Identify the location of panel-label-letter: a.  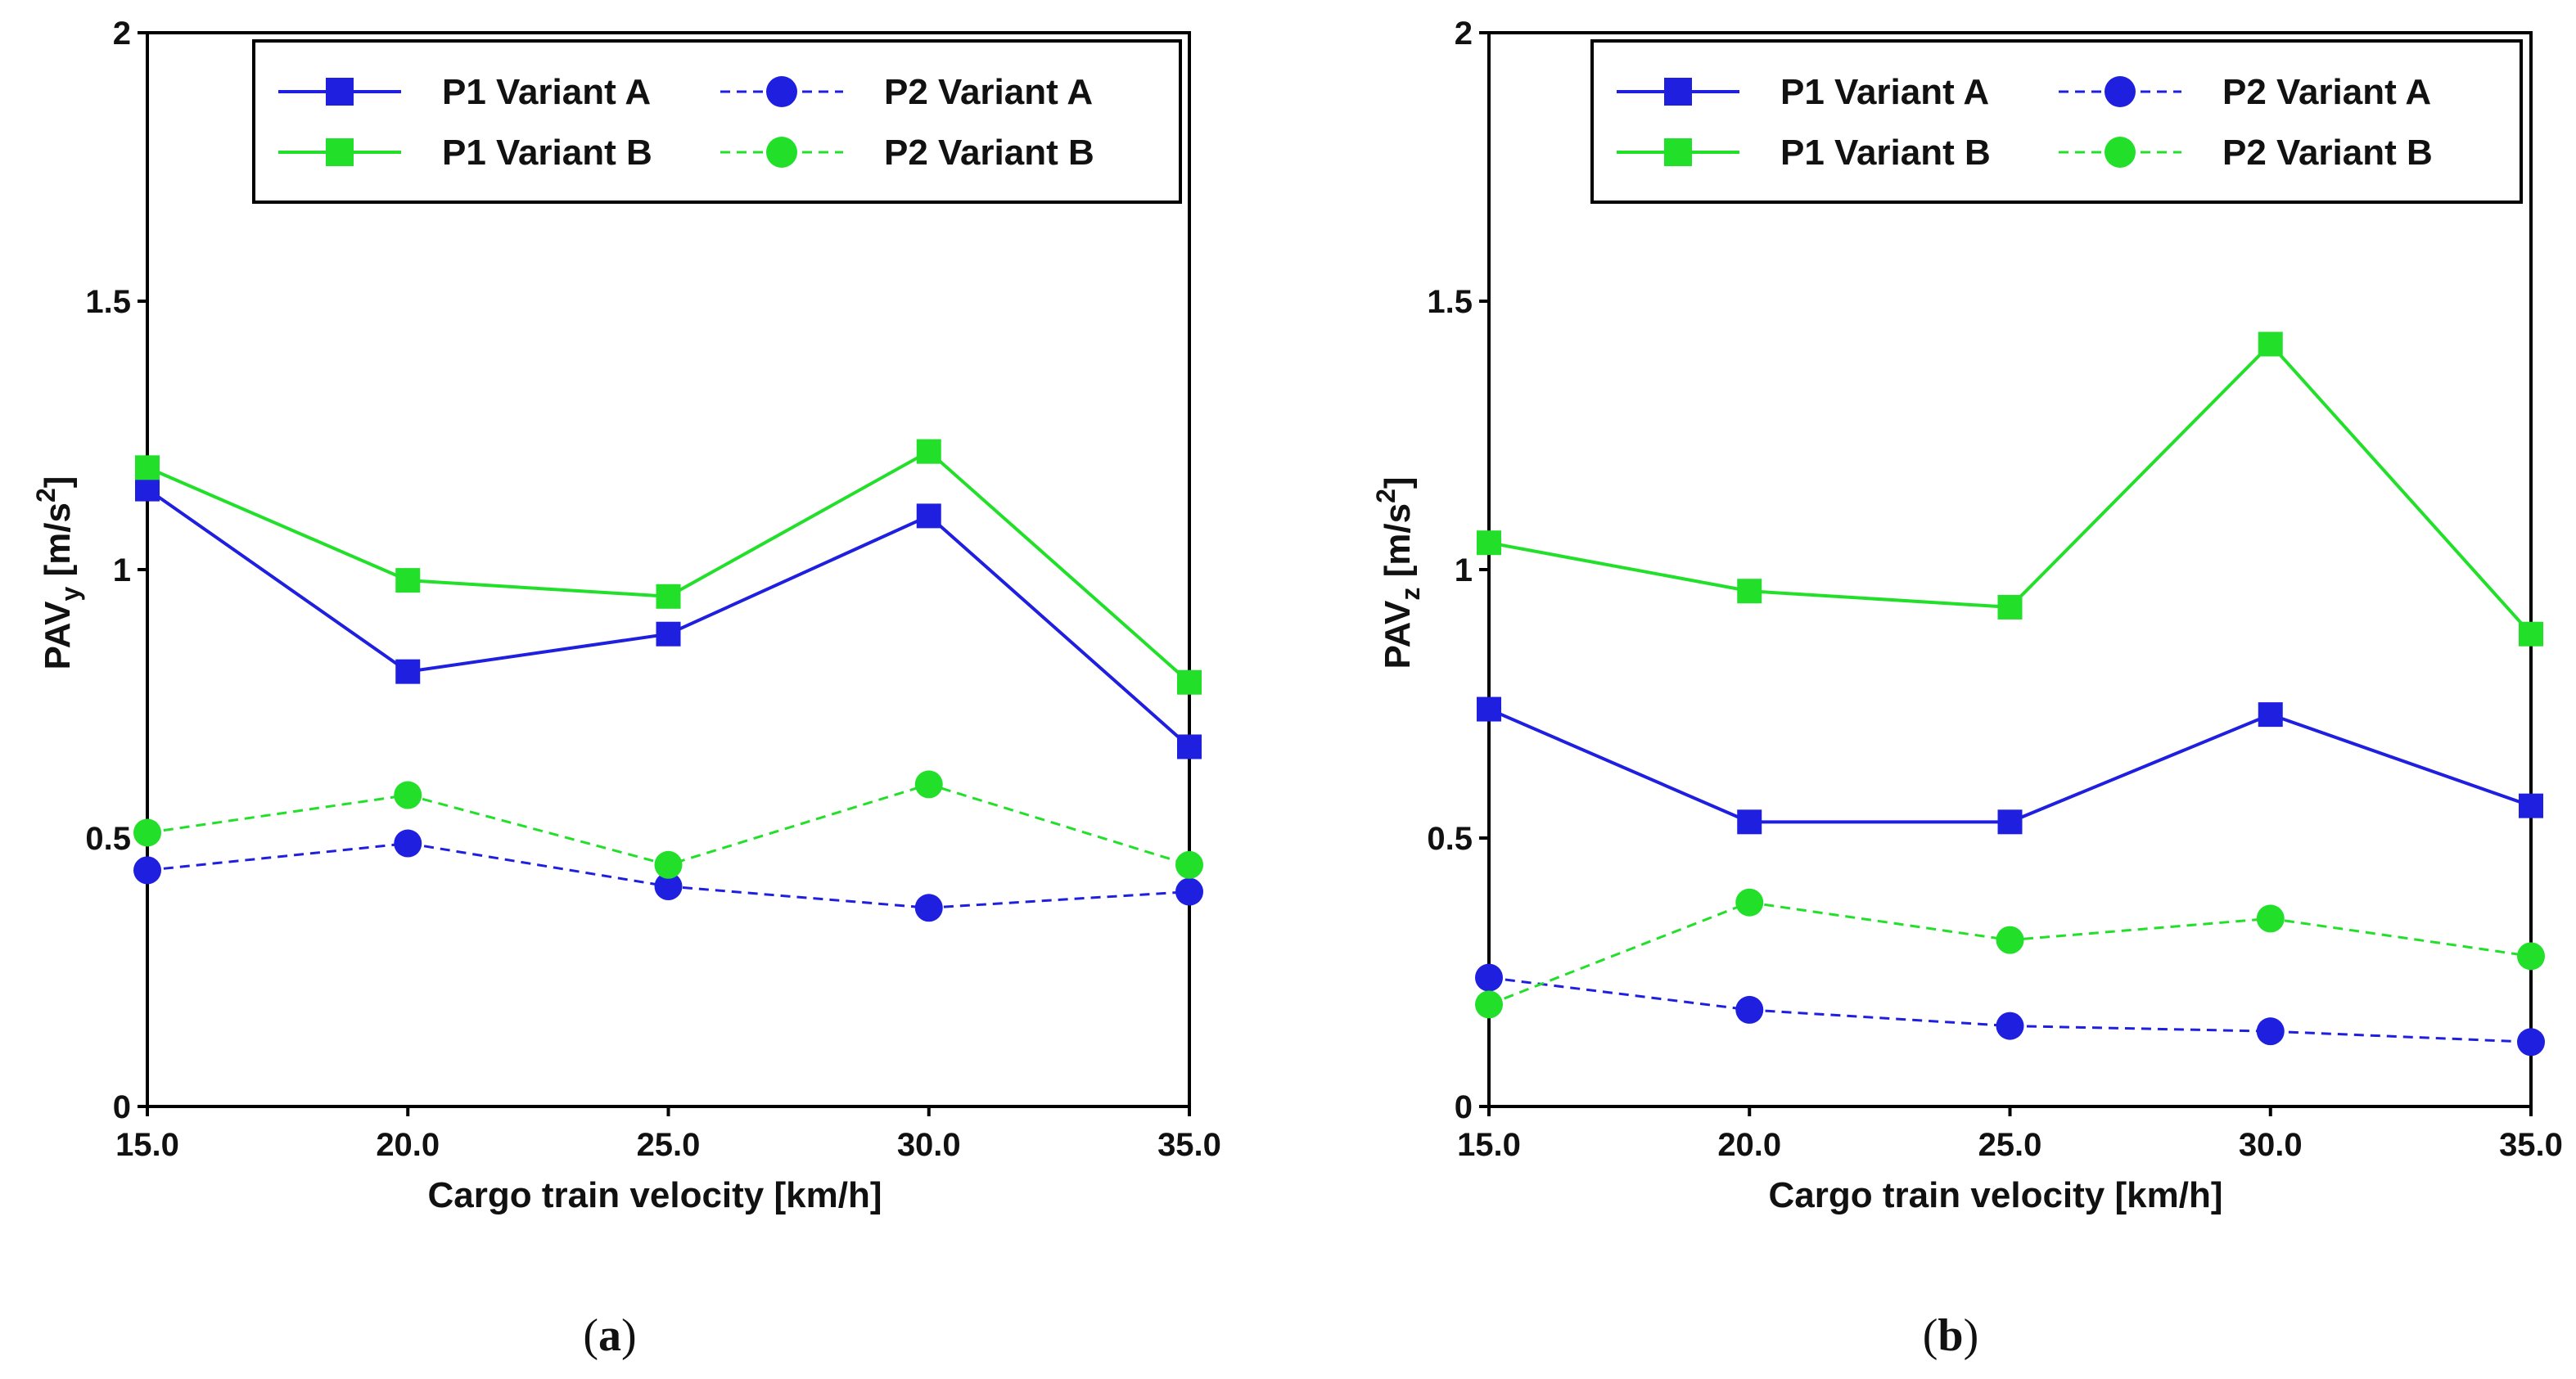
(609, 1336).